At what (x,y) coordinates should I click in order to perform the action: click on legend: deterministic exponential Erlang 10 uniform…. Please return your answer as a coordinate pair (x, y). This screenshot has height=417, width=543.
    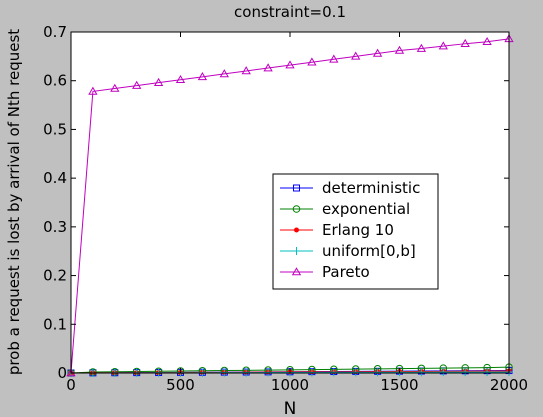
    Looking at the image, I should click on (355, 231).